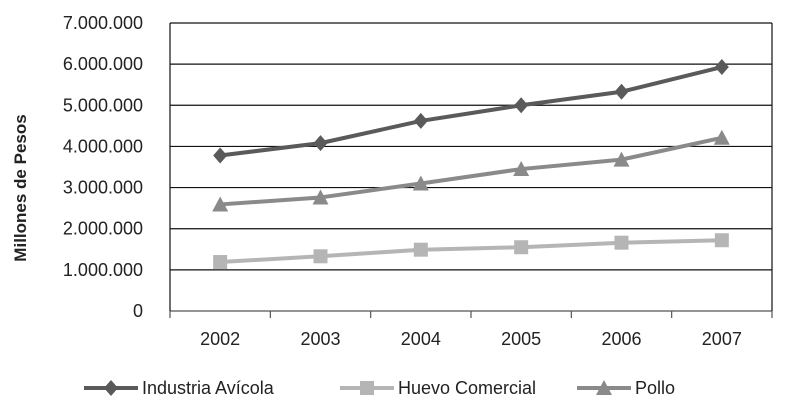 This screenshot has width=785, height=400. What do you see at coordinates (471, 330) in the screenshot?
I see `x-axis-ticks: 2002 2003 2004 2005 2006 2007` at bounding box center [471, 330].